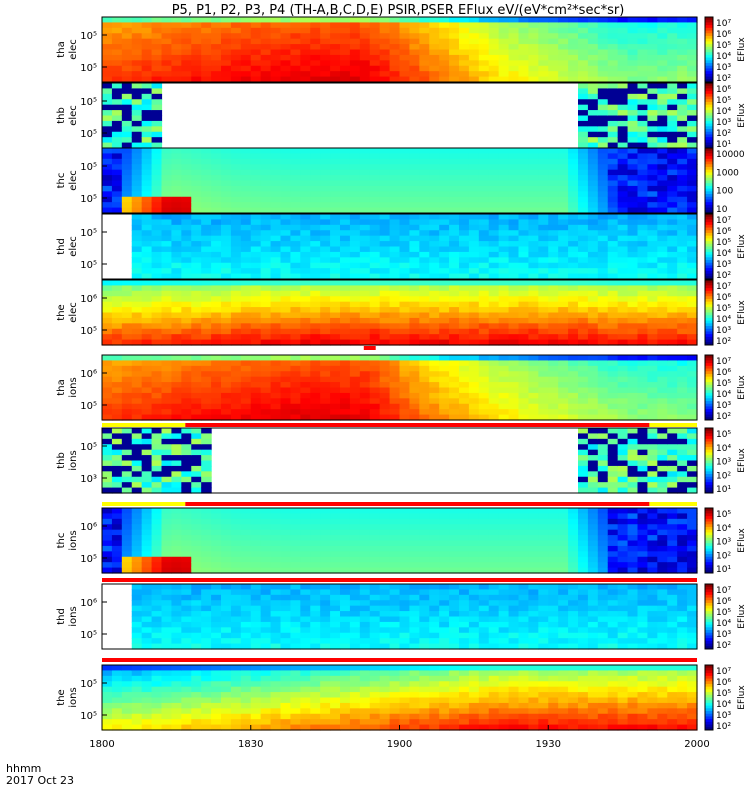 The width and height of the screenshot is (750, 804). Describe the element at coordinates (101, 744) in the screenshot. I see `x-tick-label: 1800` at that location.